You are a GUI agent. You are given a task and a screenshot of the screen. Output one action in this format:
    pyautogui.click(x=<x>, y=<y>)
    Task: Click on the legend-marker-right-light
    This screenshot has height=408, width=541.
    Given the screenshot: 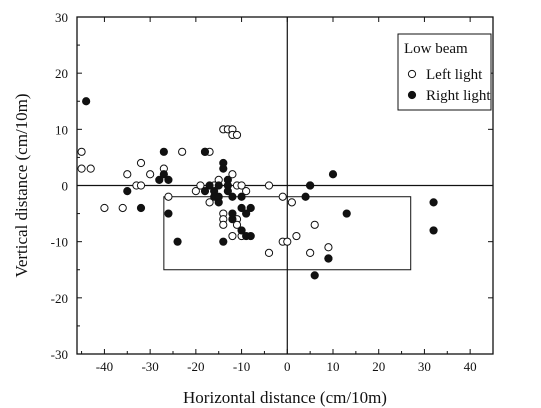 What is the action you would take?
    pyautogui.click(x=412, y=95)
    